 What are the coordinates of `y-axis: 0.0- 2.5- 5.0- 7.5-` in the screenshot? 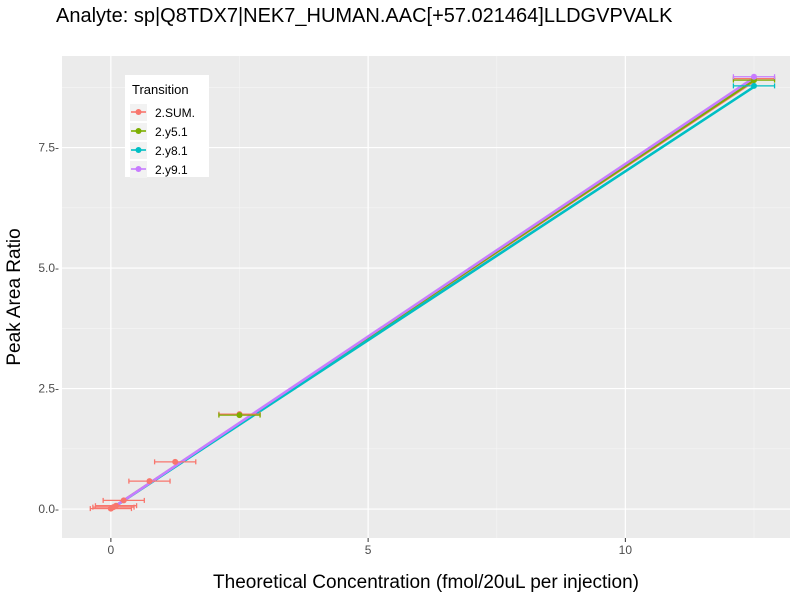 It's located at (48, 329).